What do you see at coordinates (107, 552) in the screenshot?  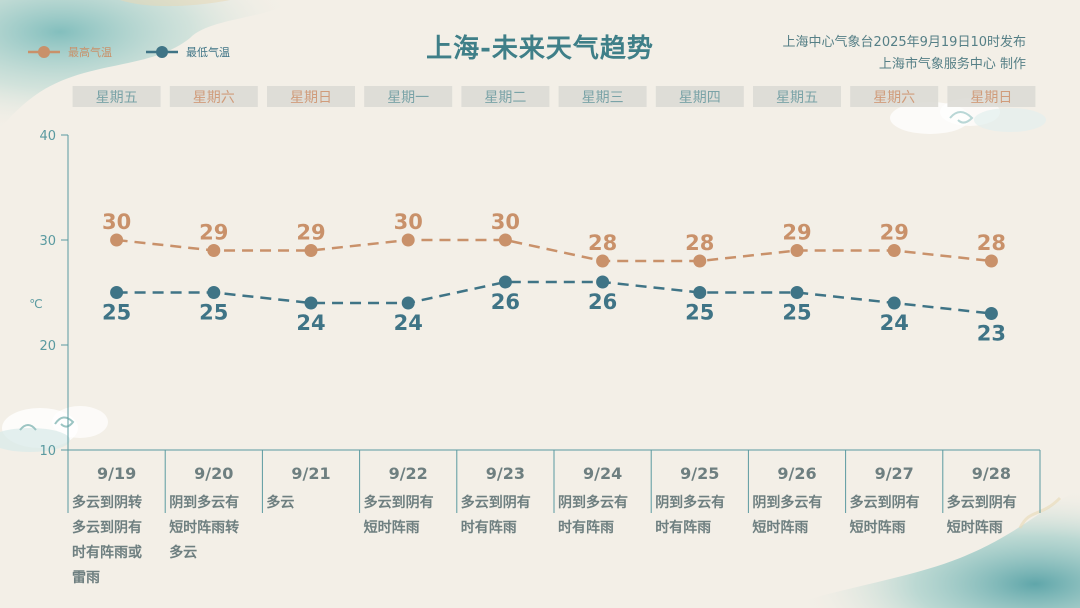 I see `weather-text: 时有阵雨或` at bounding box center [107, 552].